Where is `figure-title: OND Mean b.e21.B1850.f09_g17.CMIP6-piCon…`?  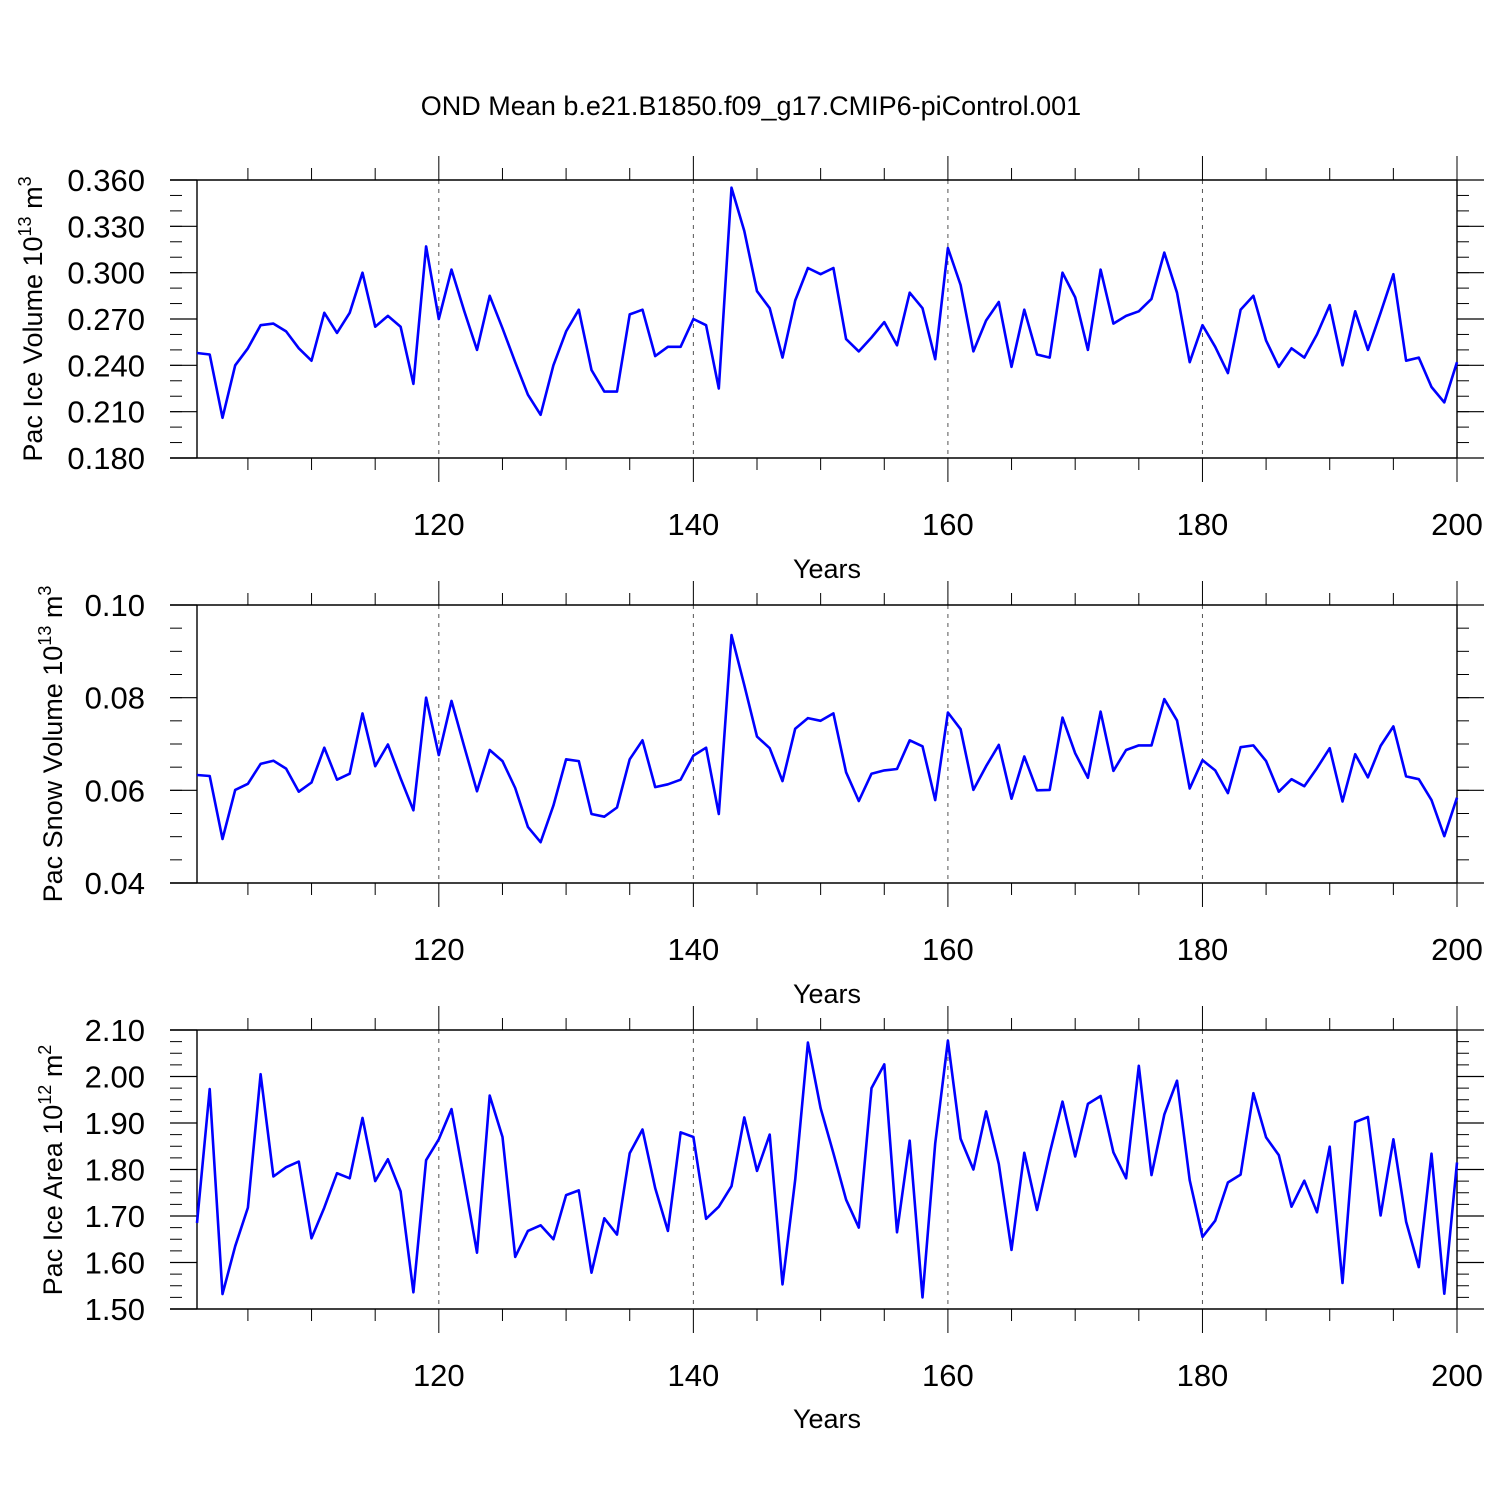
figure-title: OND Mean b.e21.B1850.f09_g17.CMIP6-piCon… is located at coordinates (751, 106).